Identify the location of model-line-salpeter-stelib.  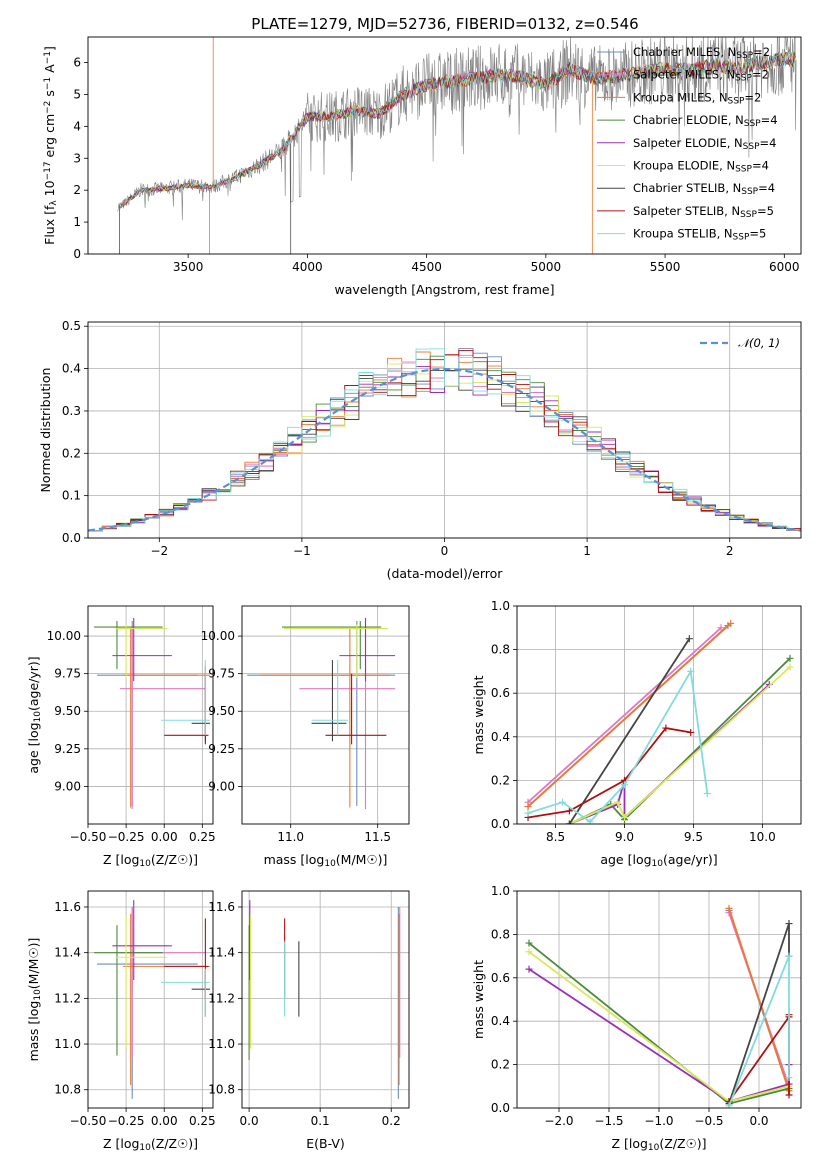
(458, 130).